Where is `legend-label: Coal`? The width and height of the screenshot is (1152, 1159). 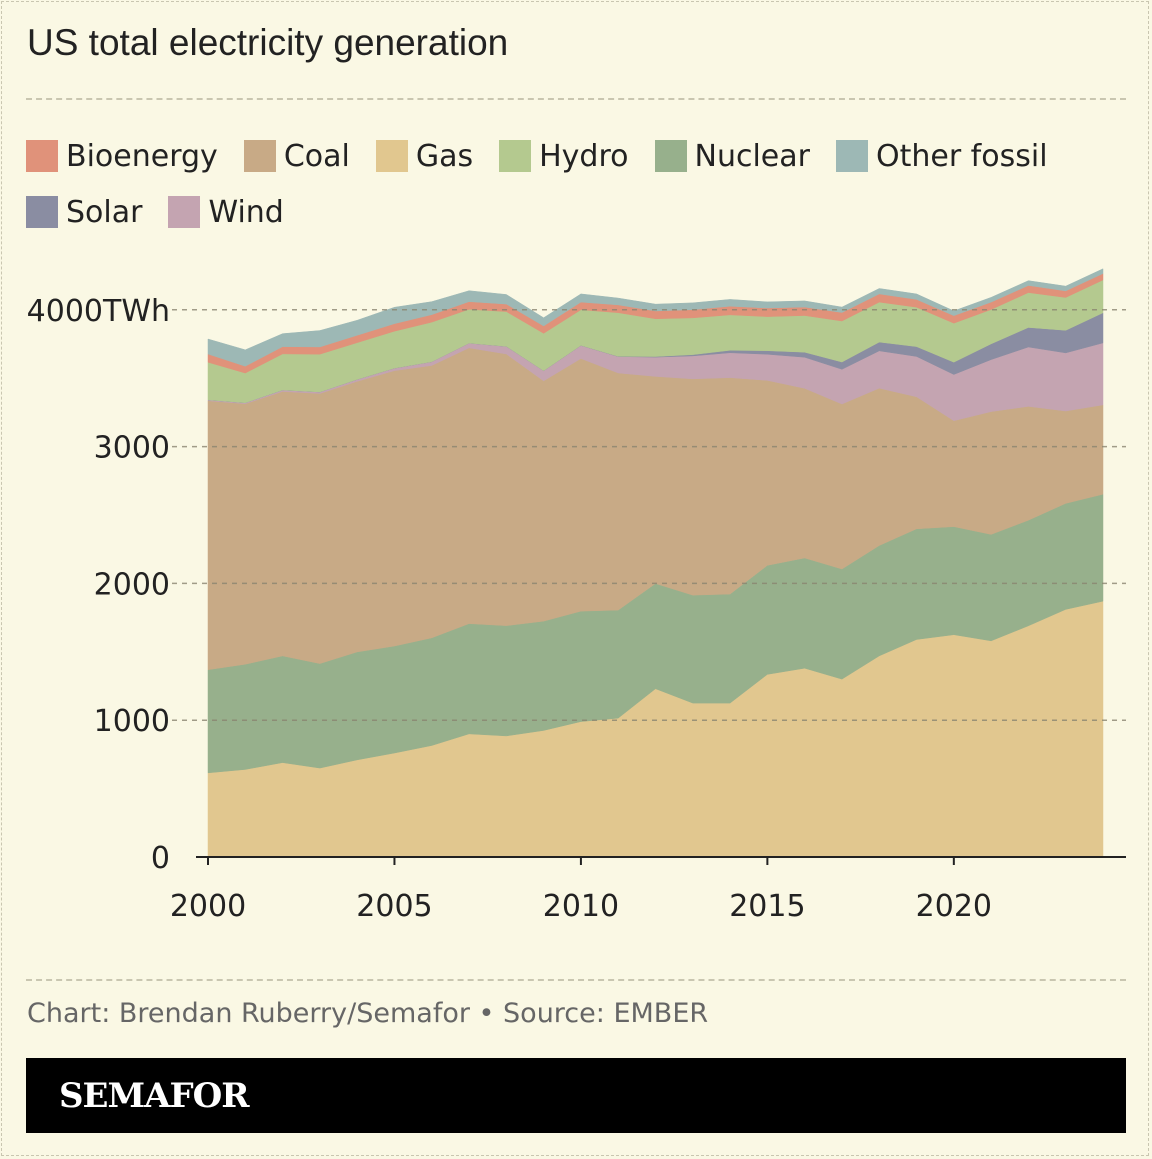
legend-label: Coal is located at coordinates (316, 156).